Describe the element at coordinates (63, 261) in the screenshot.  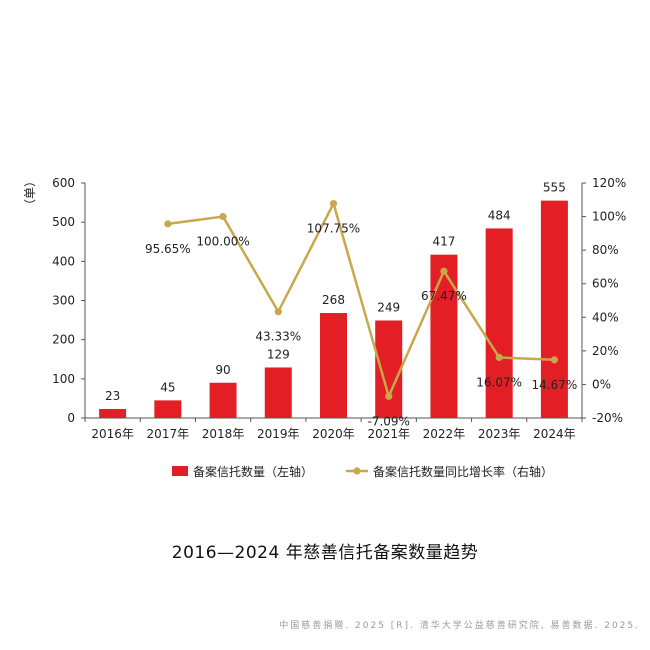
I see `left-axis-tick-label: 400` at that location.